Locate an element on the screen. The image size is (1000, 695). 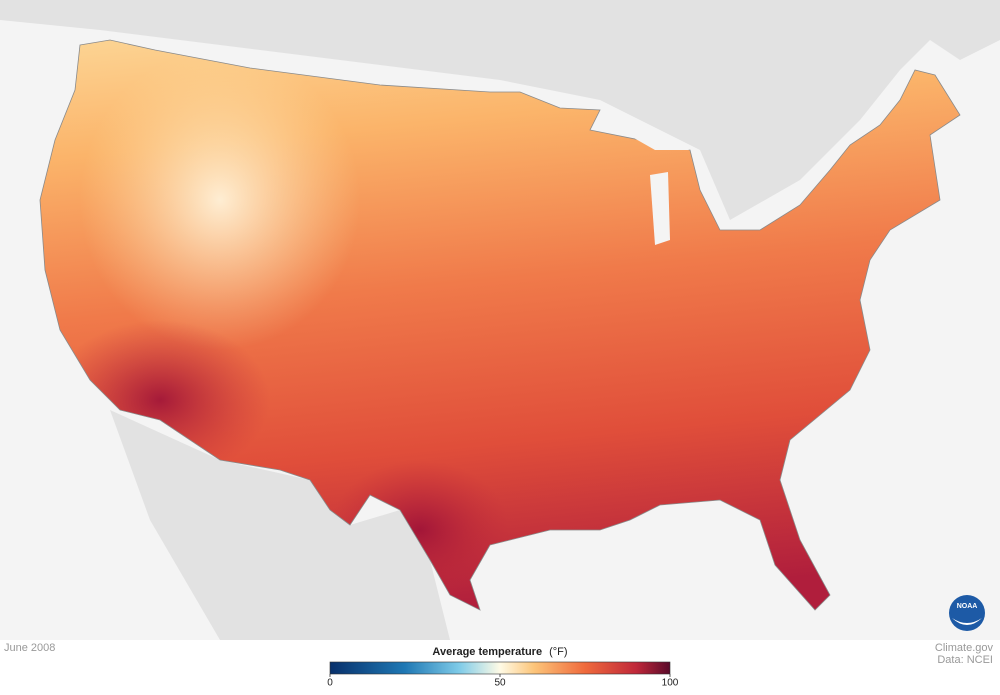
logo is located at coordinates (967, 613).